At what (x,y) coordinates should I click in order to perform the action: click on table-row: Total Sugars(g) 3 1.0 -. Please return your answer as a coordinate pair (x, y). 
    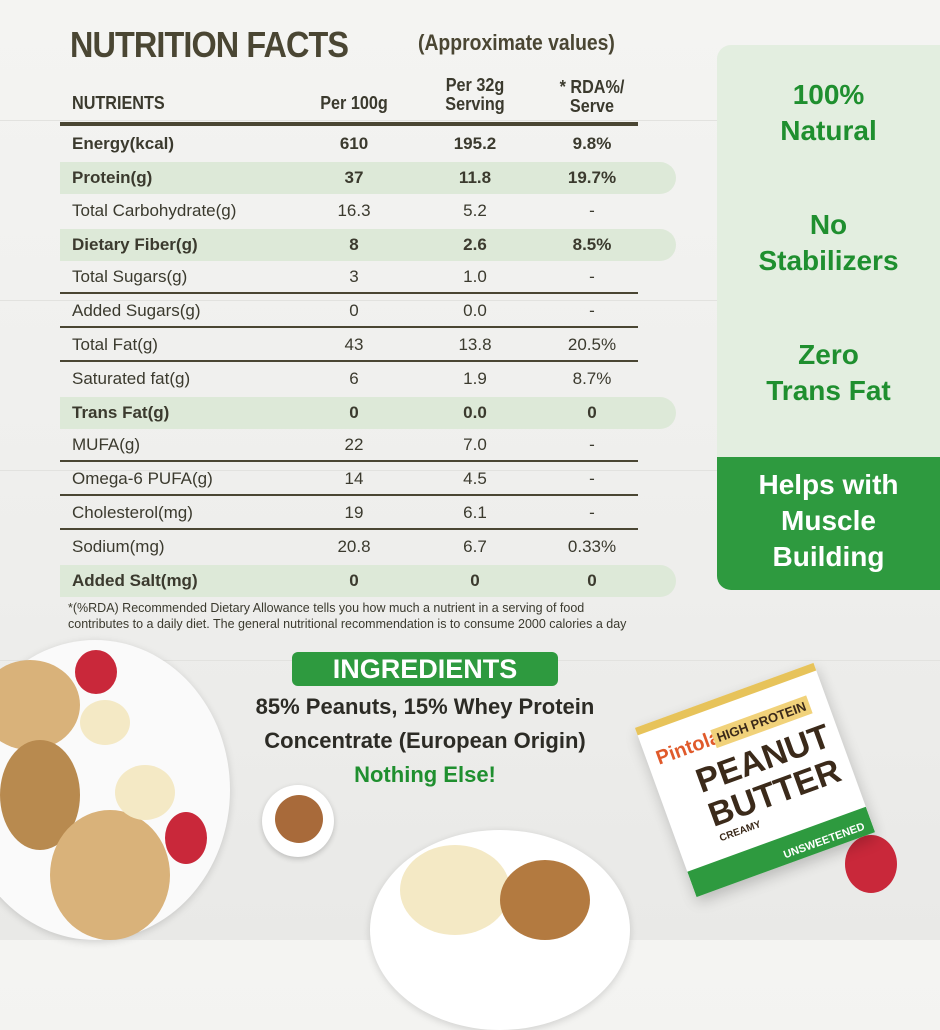
    Looking at the image, I should click on (349, 278).